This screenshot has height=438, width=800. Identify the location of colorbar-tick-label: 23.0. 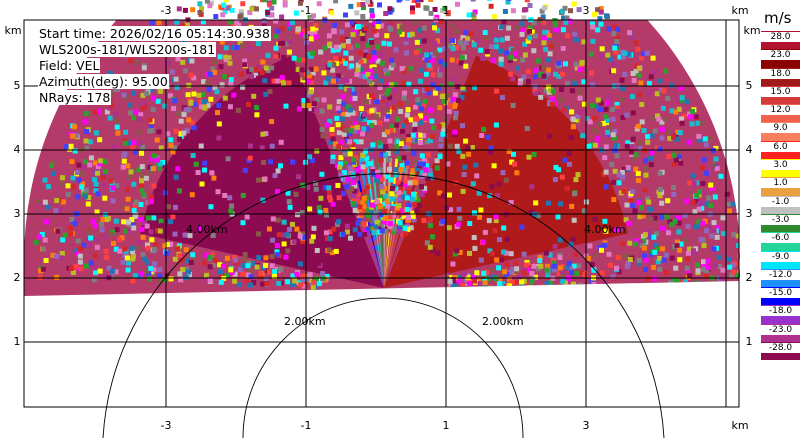
(780, 55).